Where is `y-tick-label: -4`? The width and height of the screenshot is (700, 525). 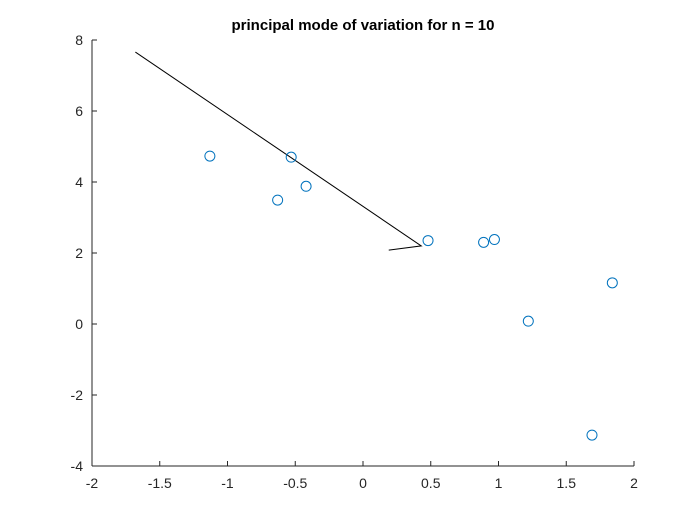 y-tick-label: -4 is located at coordinates (77, 466).